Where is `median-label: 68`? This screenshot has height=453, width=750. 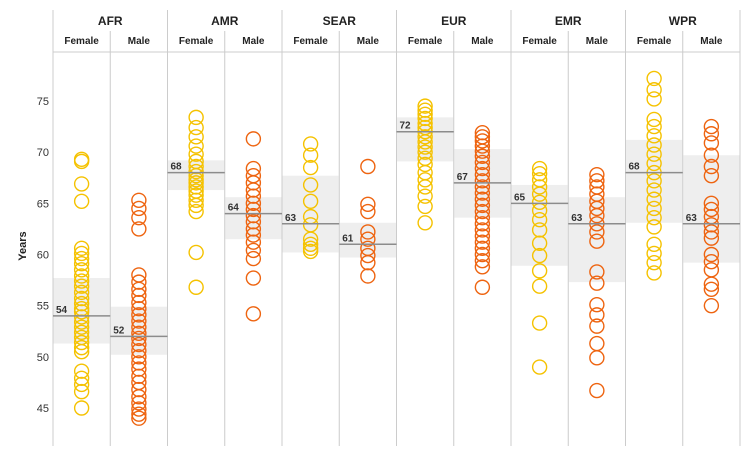 median-label: 68 is located at coordinates (177, 167).